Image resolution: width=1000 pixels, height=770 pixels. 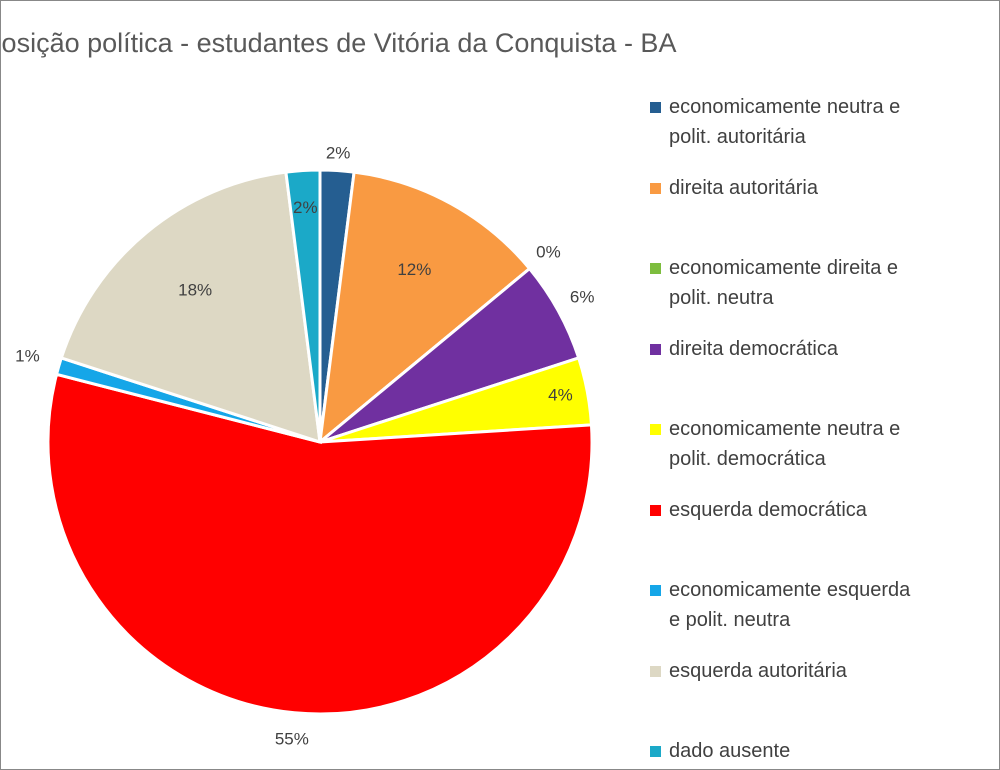 I want to click on data-label: 4%, so click(x=560, y=395).